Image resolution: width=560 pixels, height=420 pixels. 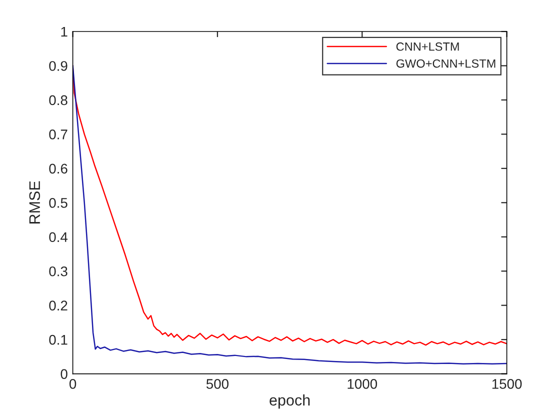 What do you see at coordinates (72, 384) in the screenshot?
I see `x-tick-label: 0` at bounding box center [72, 384].